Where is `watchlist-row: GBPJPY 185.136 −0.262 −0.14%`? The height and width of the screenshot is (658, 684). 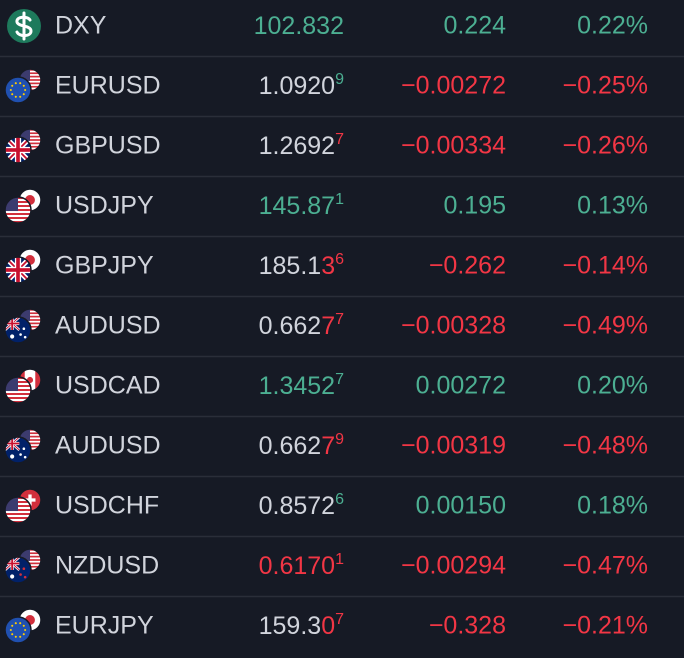
watchlist-row: GBPJPY 185.136 −0.262 −0.14% is located at coordinates (342, 265).